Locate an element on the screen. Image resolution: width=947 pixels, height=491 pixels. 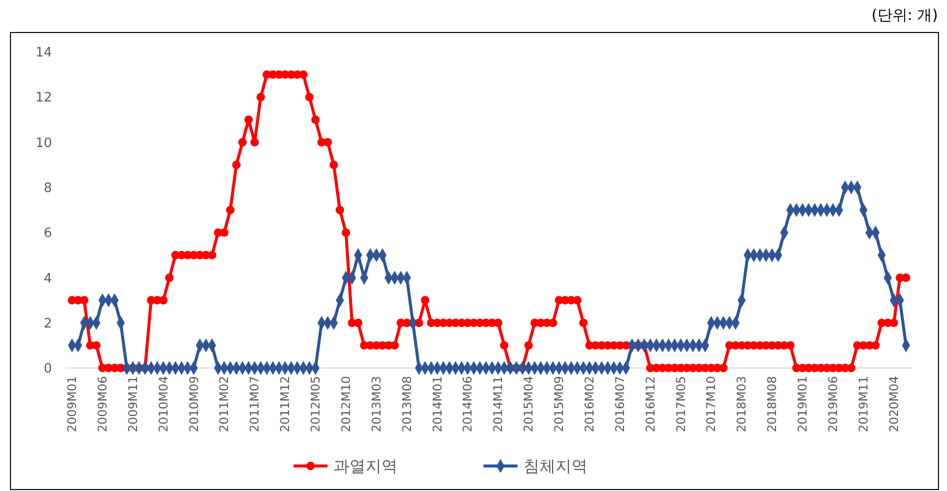
y-tick-label: 4 is located at coordinates (48, 278).